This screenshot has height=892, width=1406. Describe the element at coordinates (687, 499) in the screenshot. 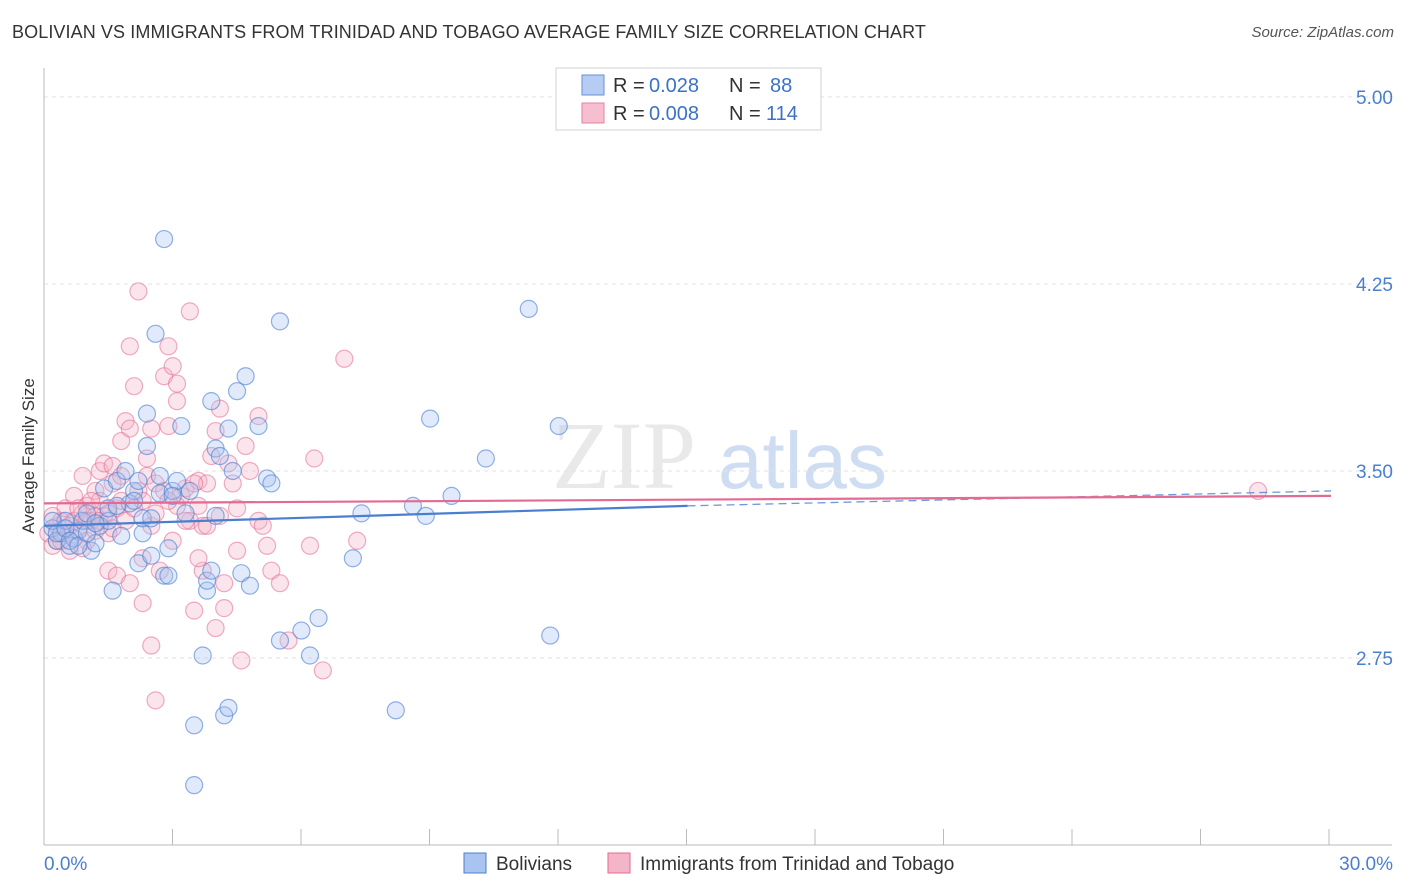

I see `pink-trend-line` at that location.